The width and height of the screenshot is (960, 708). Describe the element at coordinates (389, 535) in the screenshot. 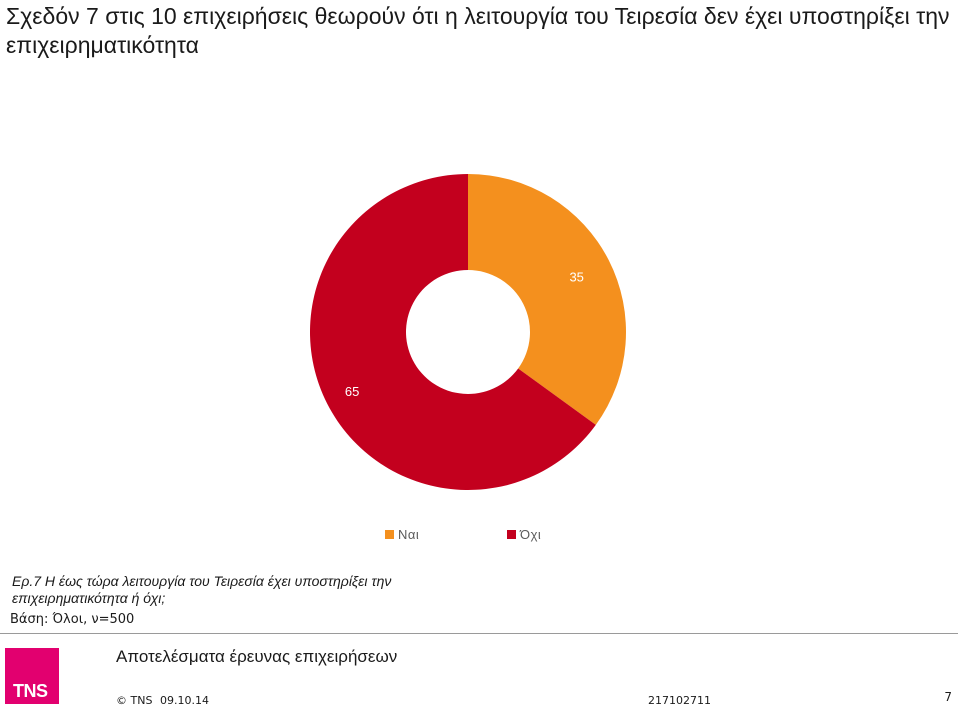

I see `legend-swatch-yes` at that location.